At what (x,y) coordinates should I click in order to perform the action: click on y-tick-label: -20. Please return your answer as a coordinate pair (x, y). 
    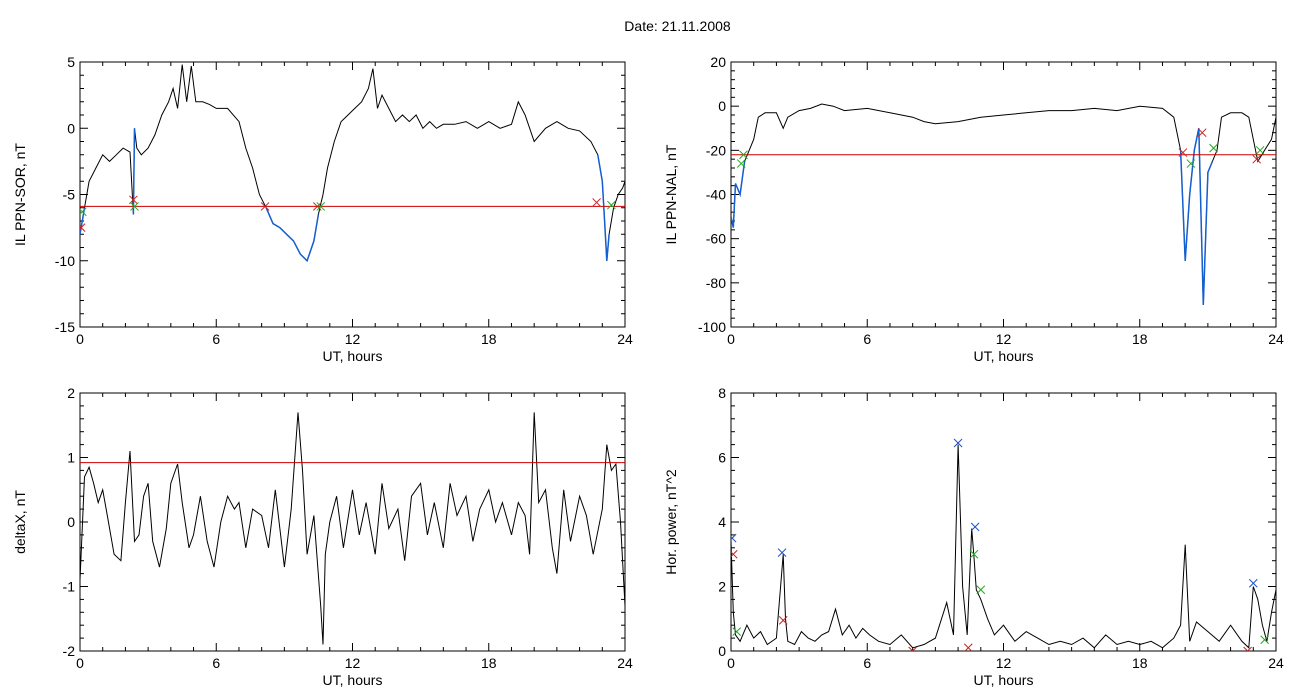
    Looking at the image, I should click on (716, 150).